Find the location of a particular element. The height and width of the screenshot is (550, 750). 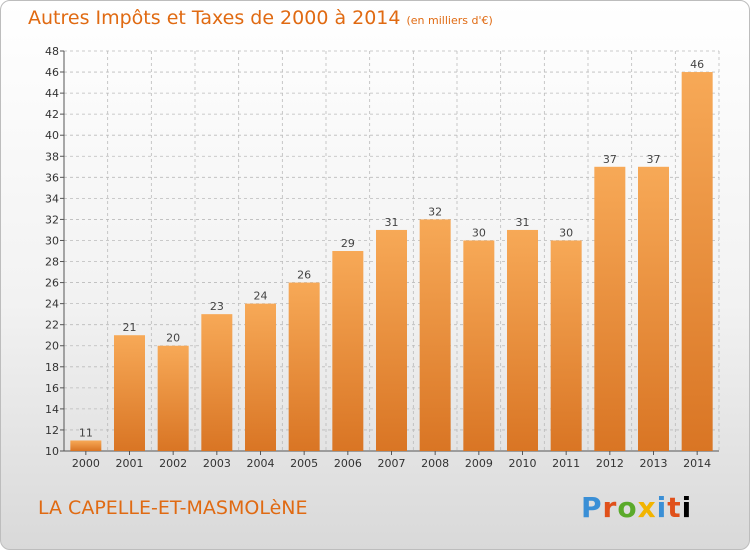

data-label: 46 is located at coordinates (697, 64).